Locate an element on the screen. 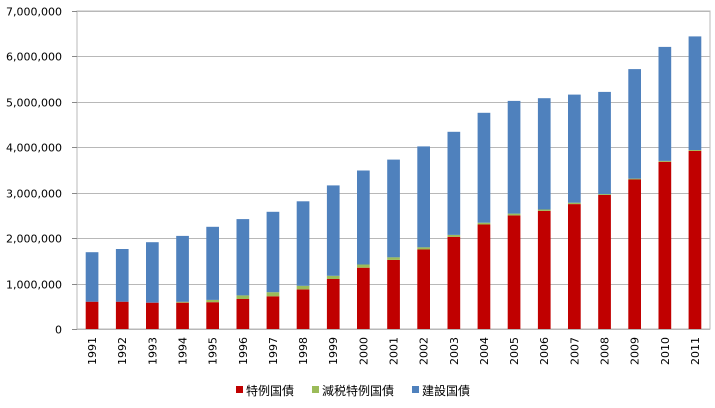  y-tick-label: 4,000,000 is located at coordinates (34, 148).